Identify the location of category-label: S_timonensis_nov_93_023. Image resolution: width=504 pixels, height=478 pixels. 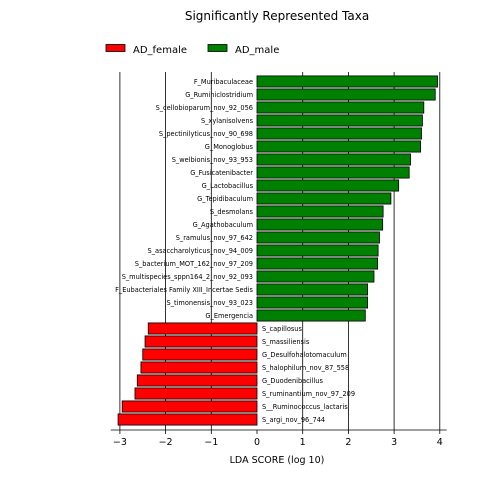
(210, 303).